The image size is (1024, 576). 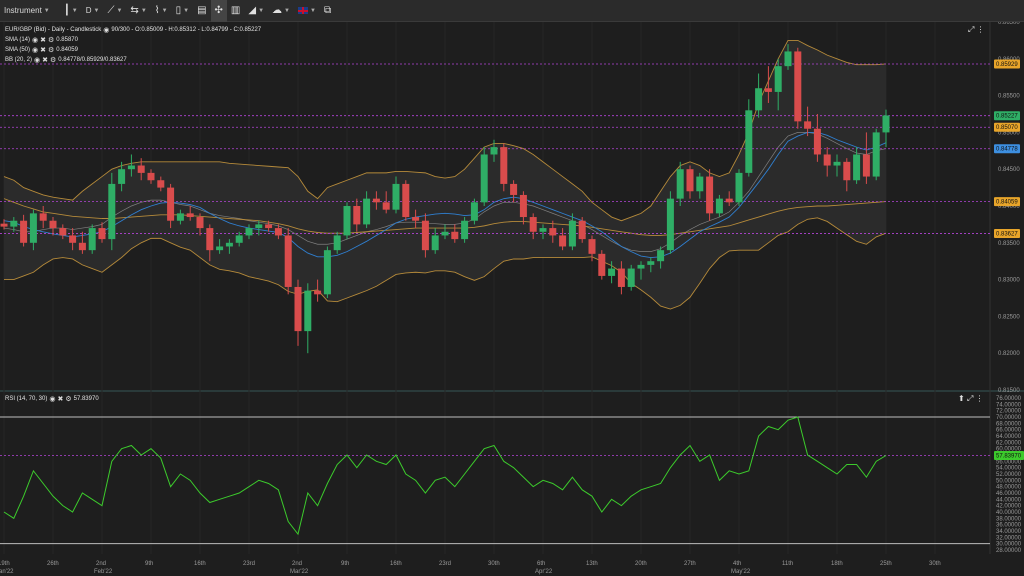 What do you see at coordinates (71, 11) in the screenshot?
I see `candle-type-button: ┃ ▼` at bounding box center [71, 11].